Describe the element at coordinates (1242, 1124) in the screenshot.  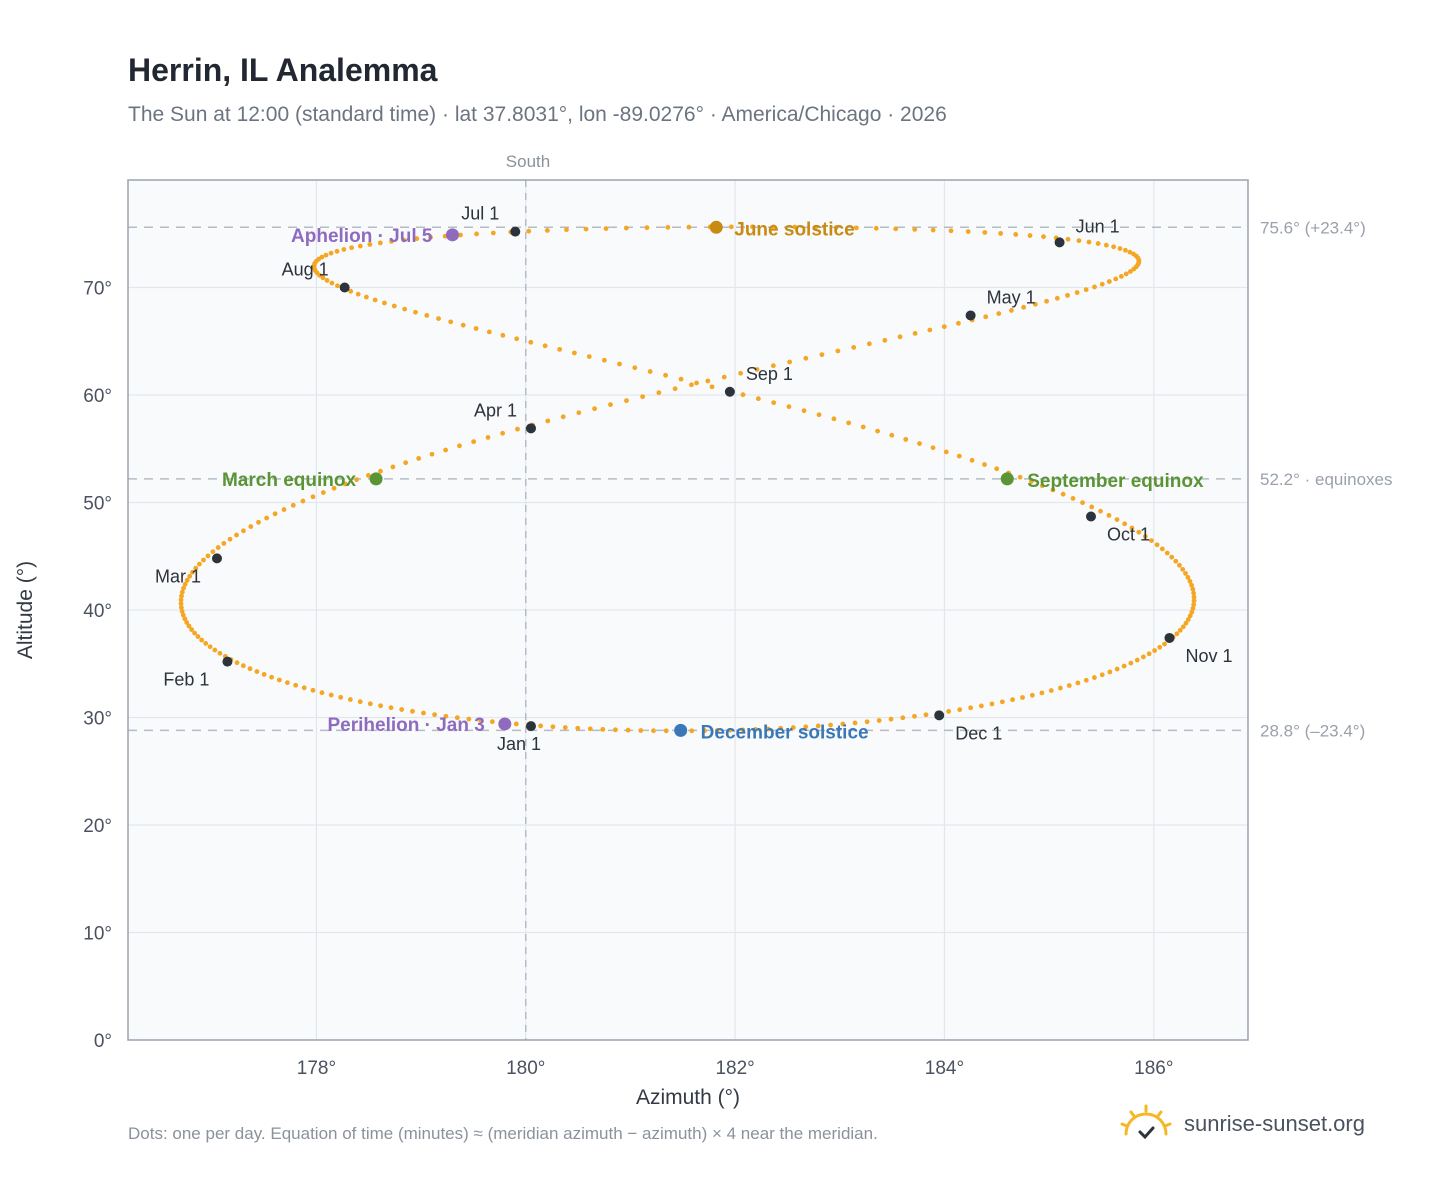
I see `brand-logo: sunrise-sunset.org` at that location.